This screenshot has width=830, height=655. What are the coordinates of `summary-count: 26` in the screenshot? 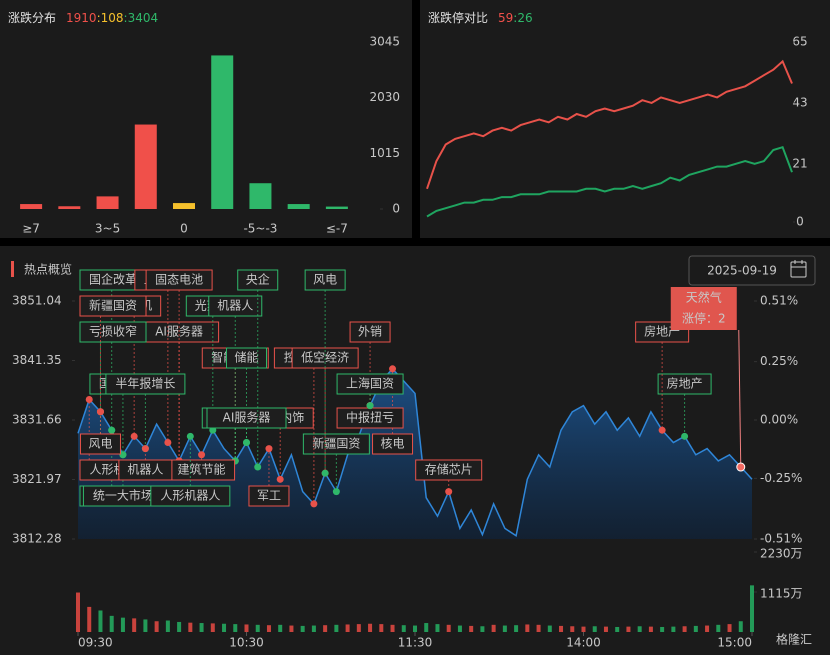 It's located at (524, 18).